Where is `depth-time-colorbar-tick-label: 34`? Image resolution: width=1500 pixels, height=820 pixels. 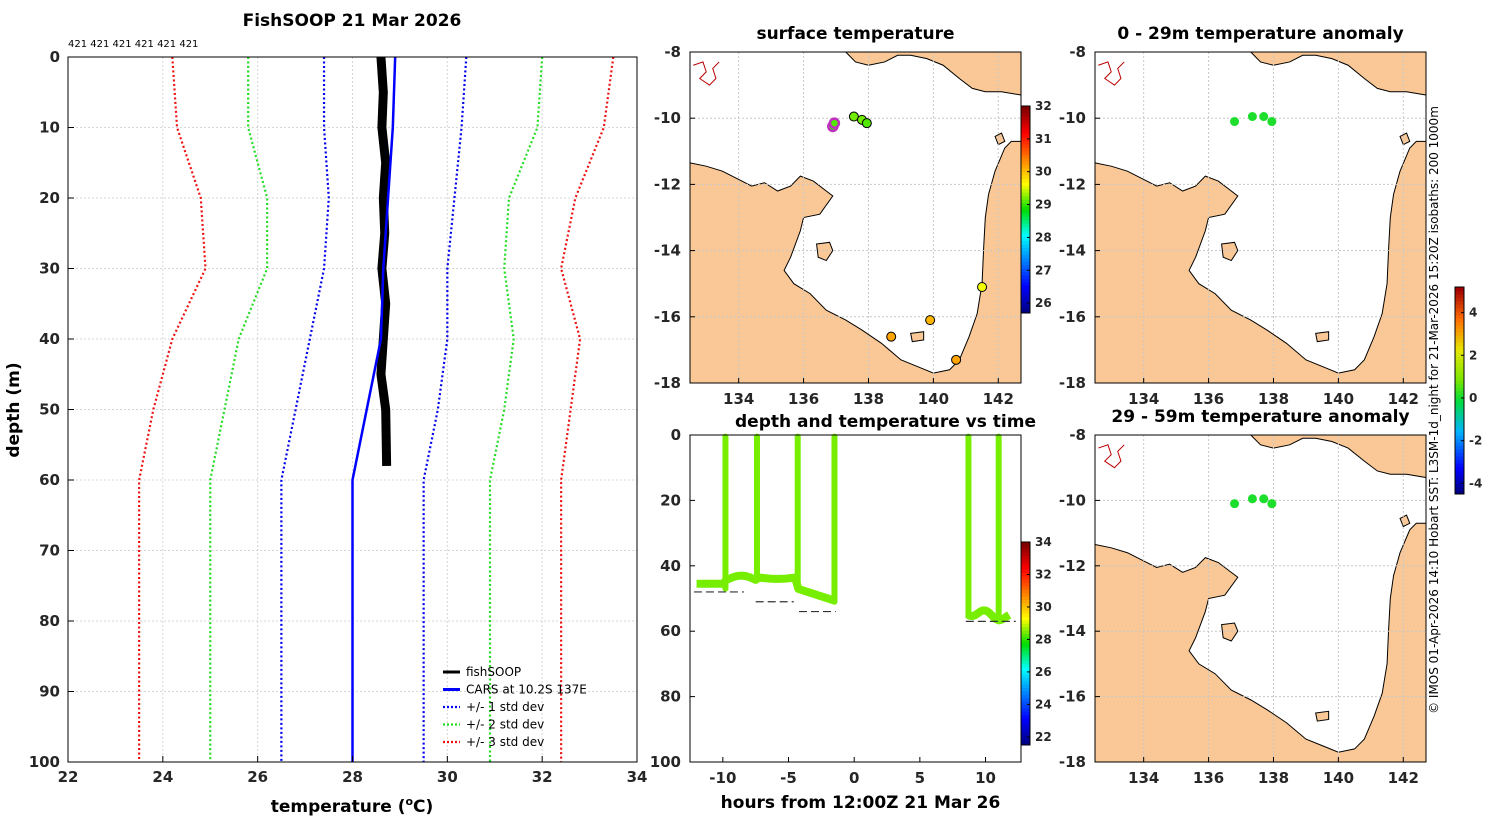 depth-time-colorbar-tick-label: 34 is located at coordinates (1043, 542).